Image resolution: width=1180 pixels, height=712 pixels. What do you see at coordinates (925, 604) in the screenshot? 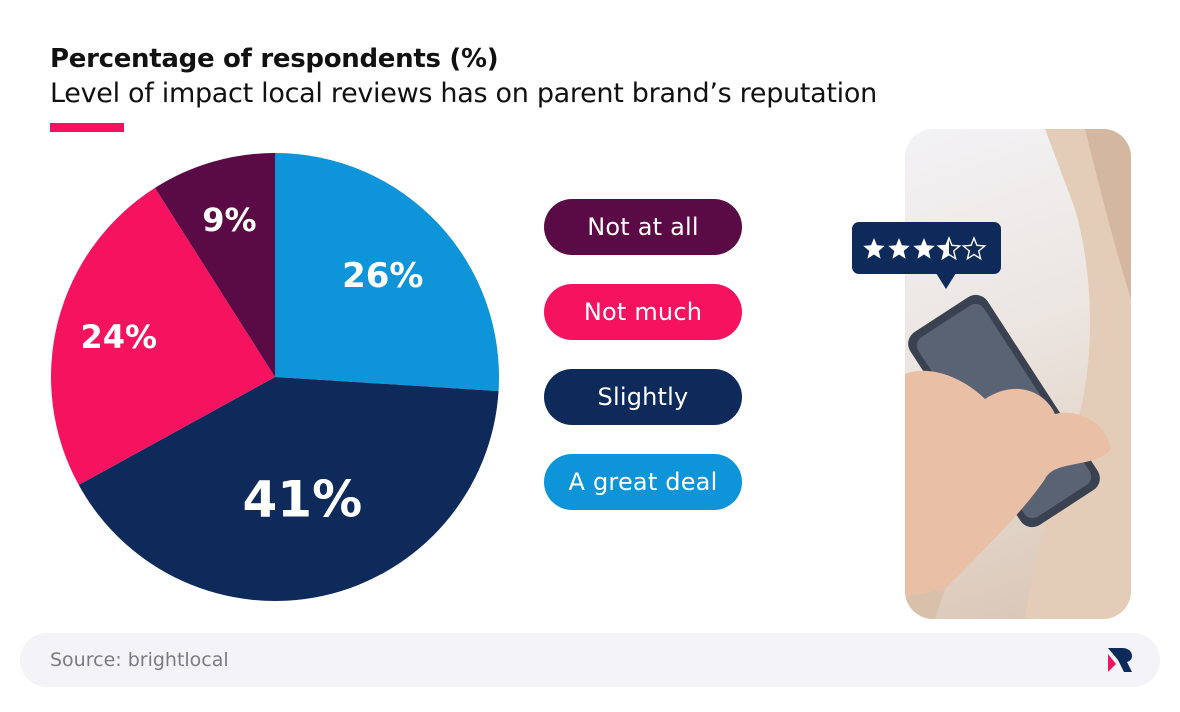
I see `sleeve-shape` at bounding box center [925, 604].